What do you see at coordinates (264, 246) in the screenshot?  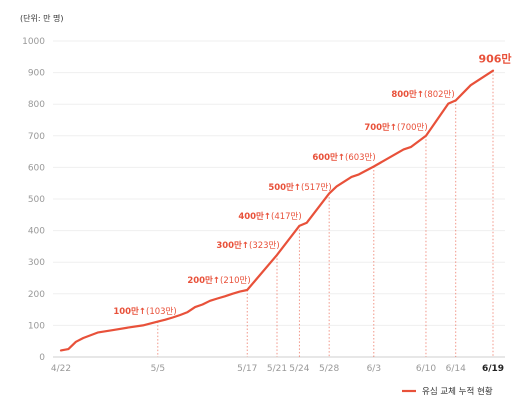 I see `milestone-sub: (323만)` at bounding box center [264, 246].